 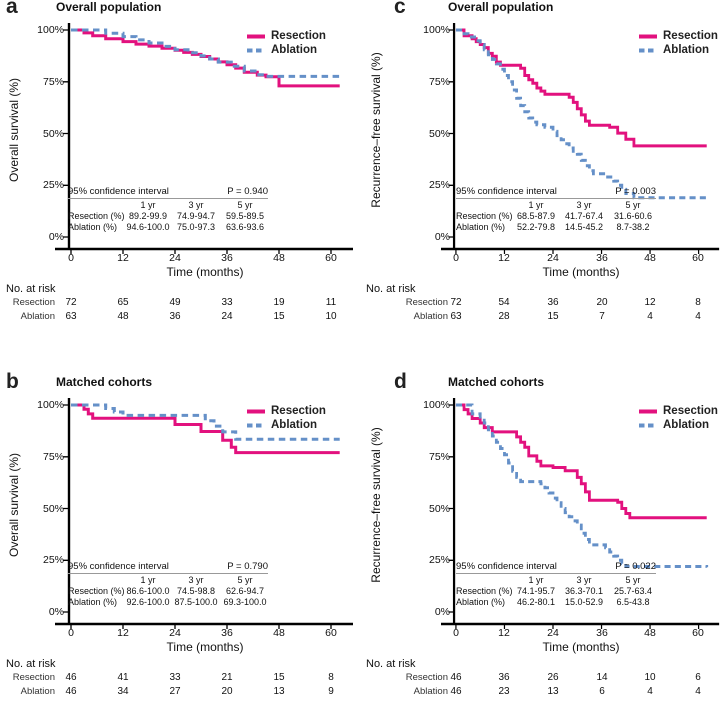 I want to click on ci-value: 52.2-79.8, so click(x=536, y=227).